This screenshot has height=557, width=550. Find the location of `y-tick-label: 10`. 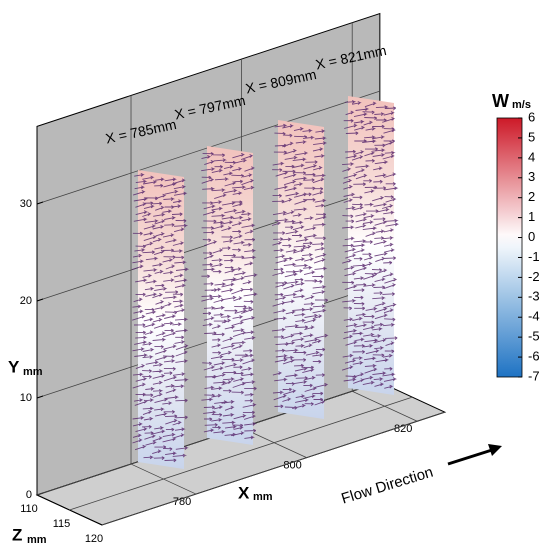

y-tick-label: 10 is located at coordinates (26, 398).